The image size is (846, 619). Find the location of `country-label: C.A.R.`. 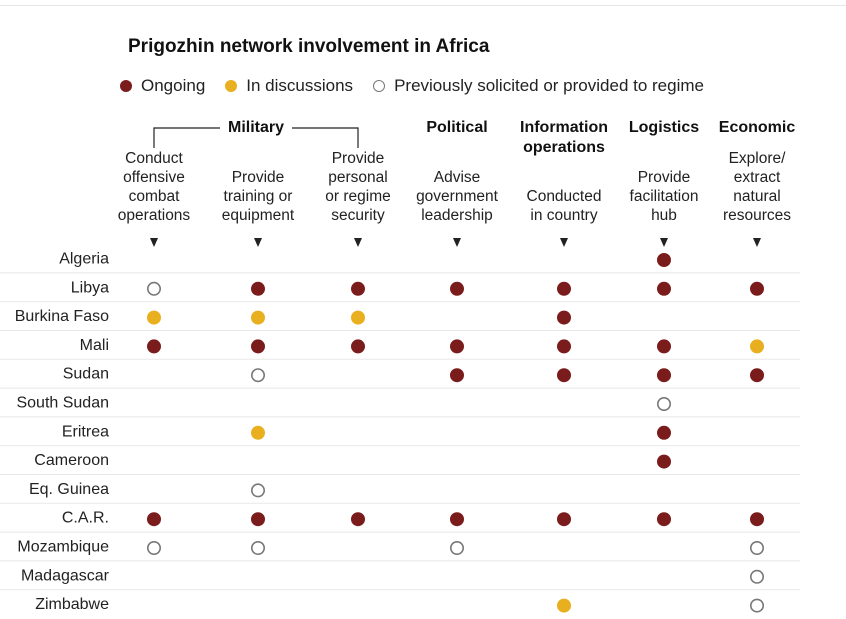

country-label: C.A.R. is located at coordinates (85, 518).